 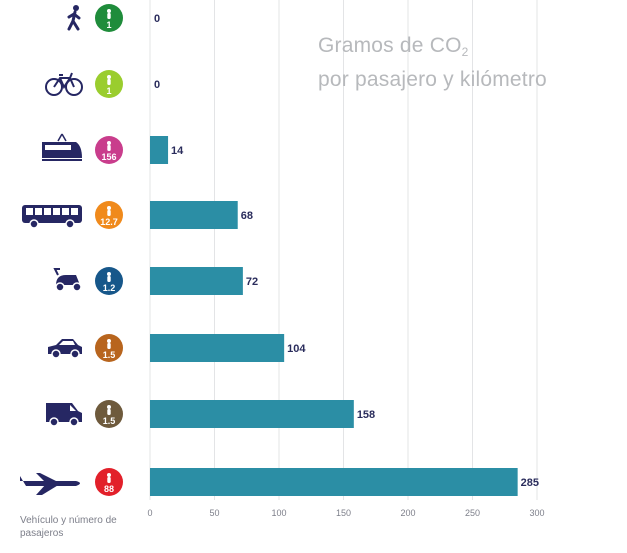 I want to click on car-icon, so click(x=65, y=349).